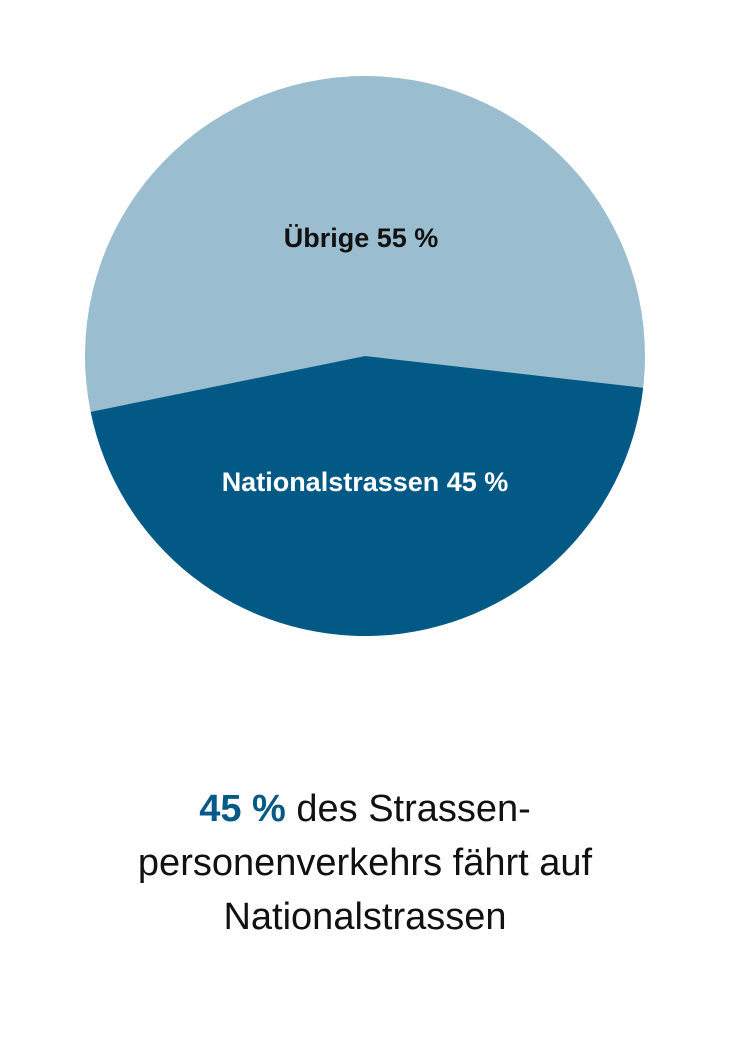 This screenshot has width=752, height=1059. Describe the element at coordinates (365, 917) in the screenshot. I see `caption-line3: Nationalstrassen` at that location.